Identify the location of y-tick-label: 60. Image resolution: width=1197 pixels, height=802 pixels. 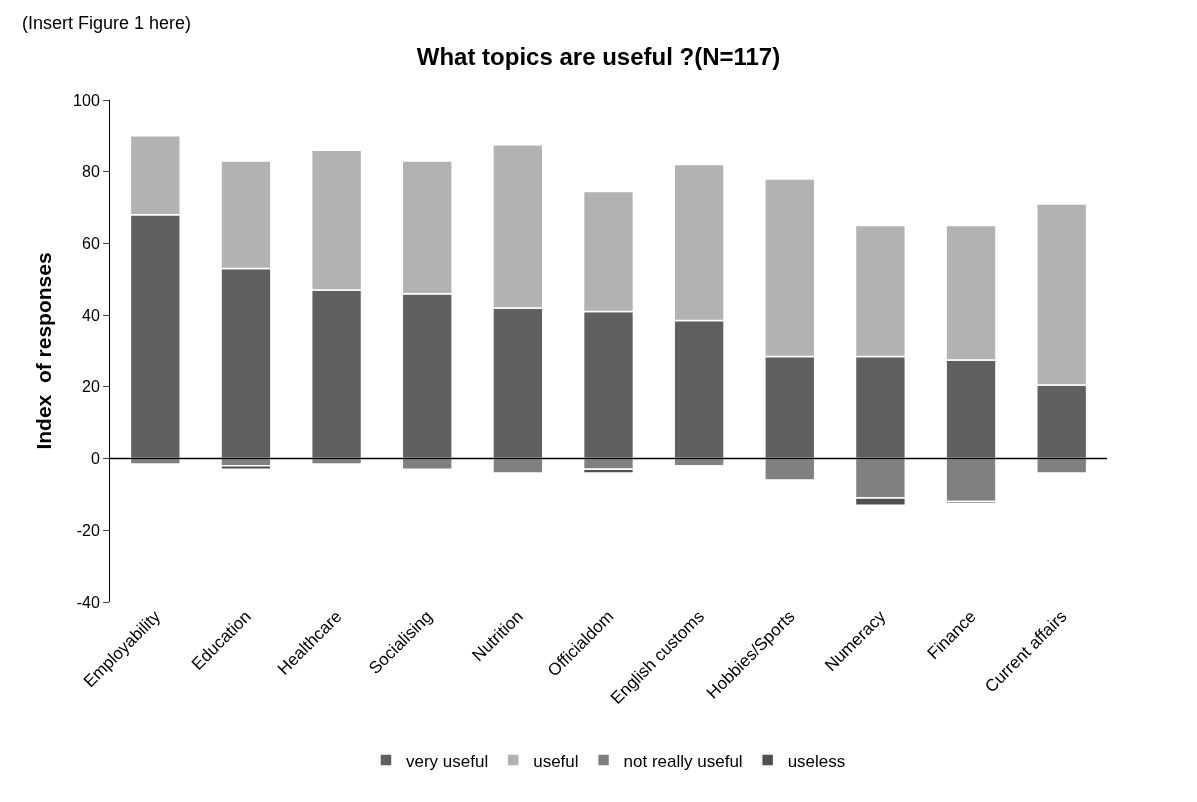
(91, 244).